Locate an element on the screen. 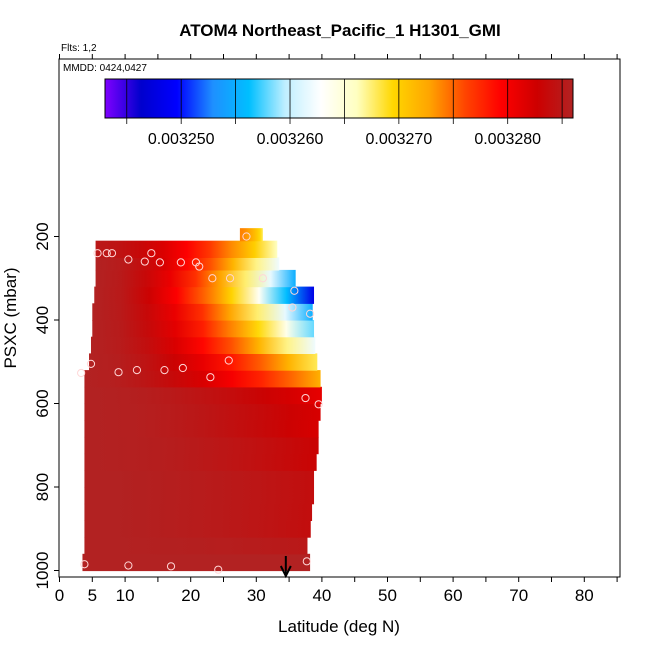 This screenshot has height=650, width=650. y-tick-label: 1000 is located at coordinates (42, 571).